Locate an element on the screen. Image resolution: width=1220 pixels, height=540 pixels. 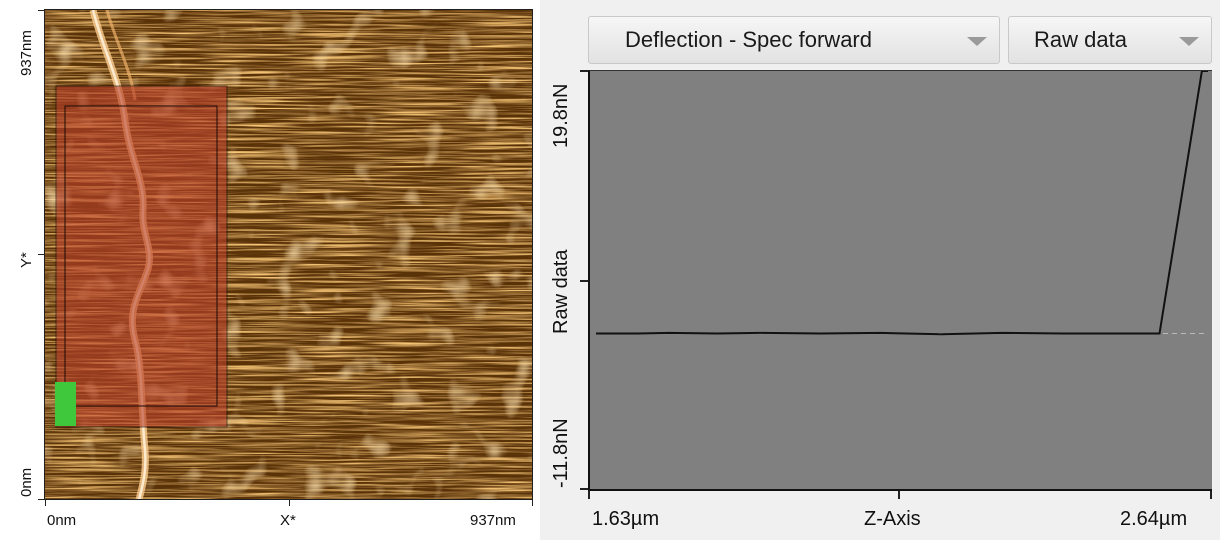
image-y-min-label: 0nm is located at coordinates (26, 482).